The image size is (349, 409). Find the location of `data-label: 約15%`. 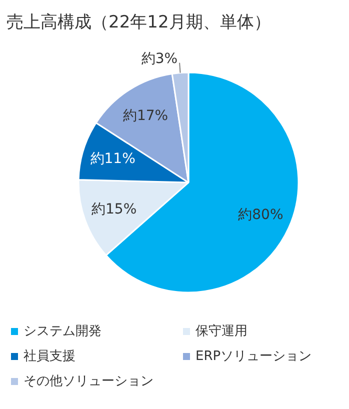

data-label: 約15% is located at coordinates (114, 210).